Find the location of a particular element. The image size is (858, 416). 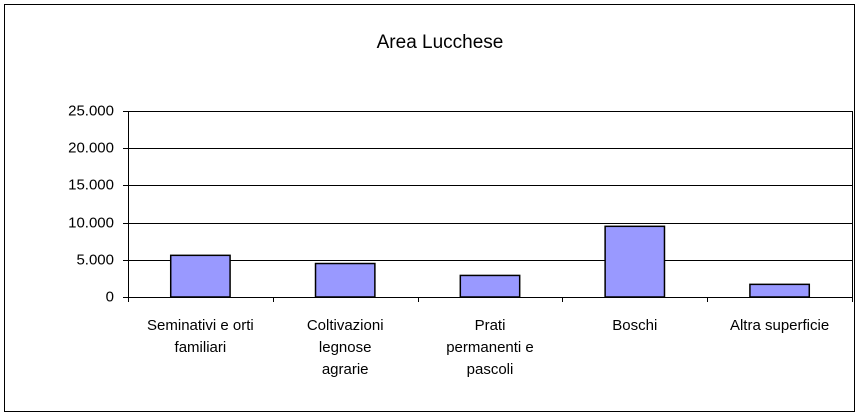

x-tick-label: Altra superficie is located at coordinates (779, 325).